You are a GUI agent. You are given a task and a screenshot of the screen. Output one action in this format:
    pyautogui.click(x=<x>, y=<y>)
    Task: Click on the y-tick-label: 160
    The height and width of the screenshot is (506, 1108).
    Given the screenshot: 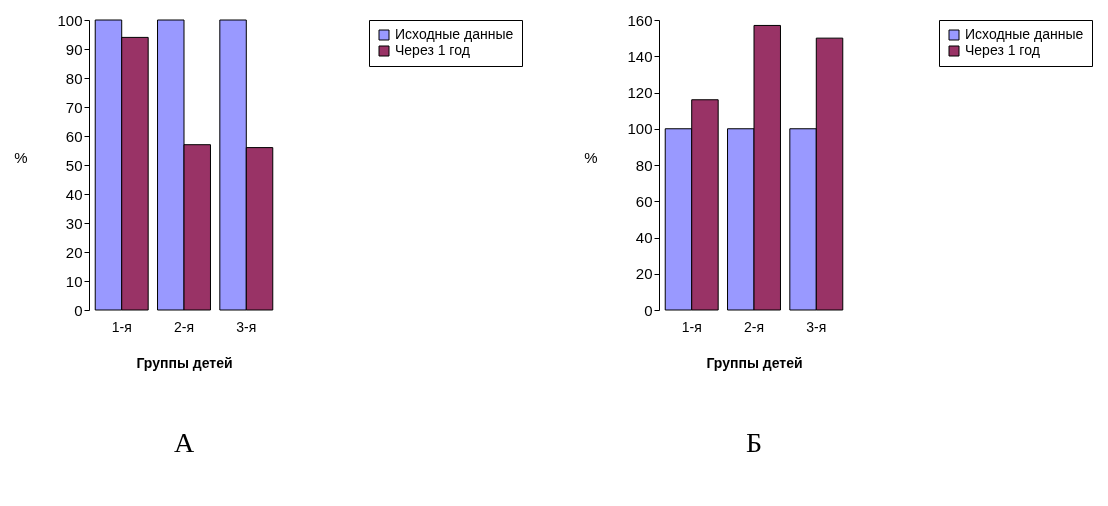 What is the action you would take?
    pyautogui.click(x=640, y=20)
    